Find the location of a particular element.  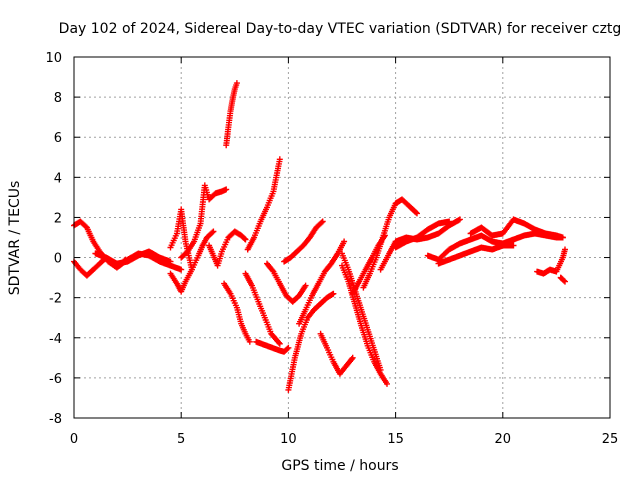

y-tick-label: -2 is located at coordinates (55, 299).